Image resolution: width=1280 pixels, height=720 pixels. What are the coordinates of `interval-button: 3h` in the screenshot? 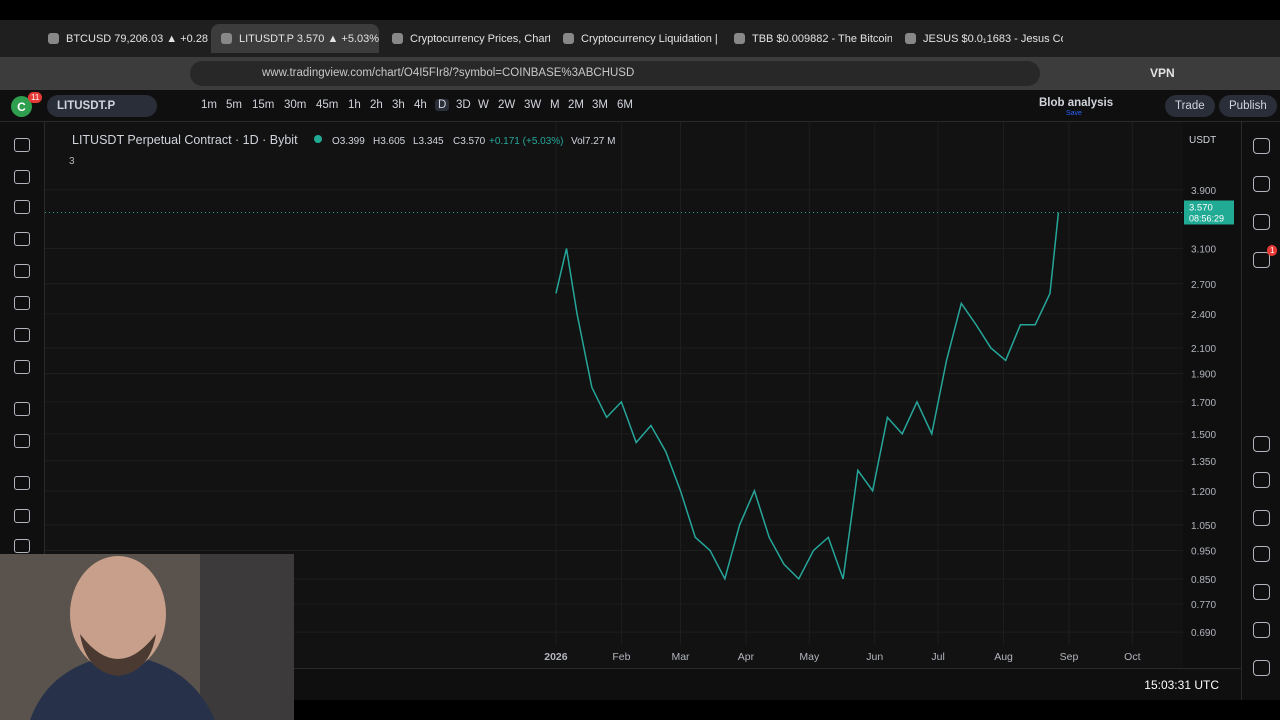 It's located at (398, 105).